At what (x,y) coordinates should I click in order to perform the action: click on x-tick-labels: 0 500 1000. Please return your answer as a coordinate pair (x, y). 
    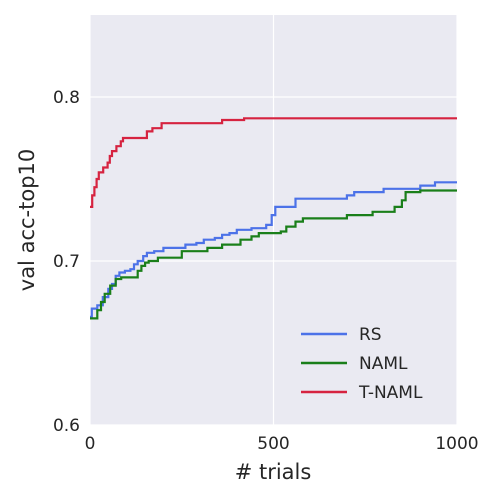
    Looking at the image, I should click on (282, 444).